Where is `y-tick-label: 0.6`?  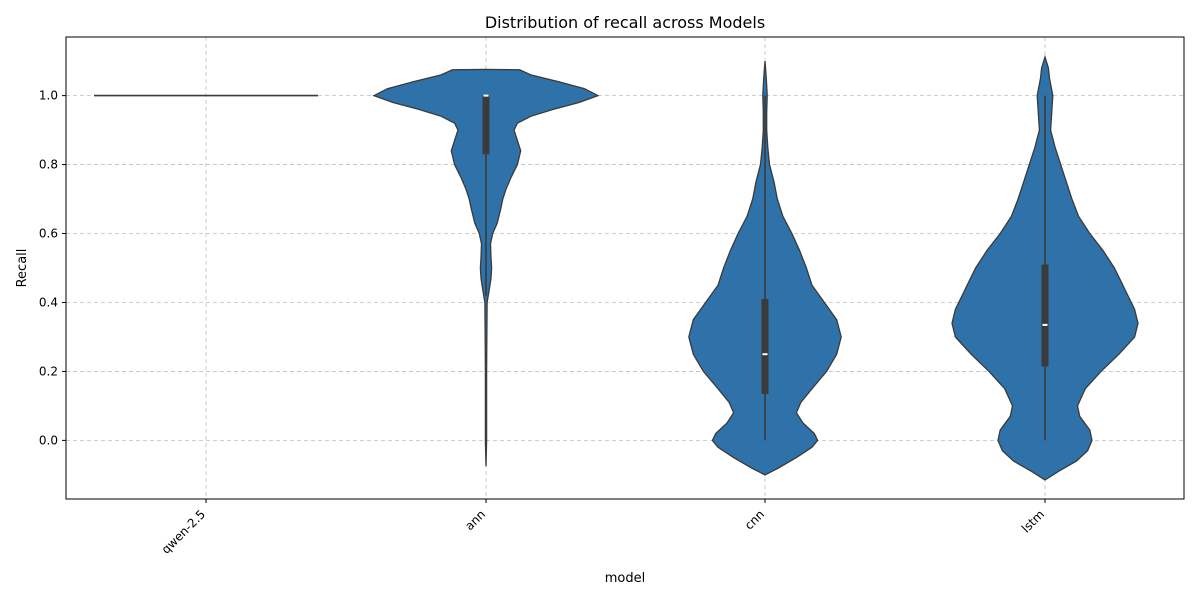
y-tick-label: 0.6 is located at coordinates (48, 234).